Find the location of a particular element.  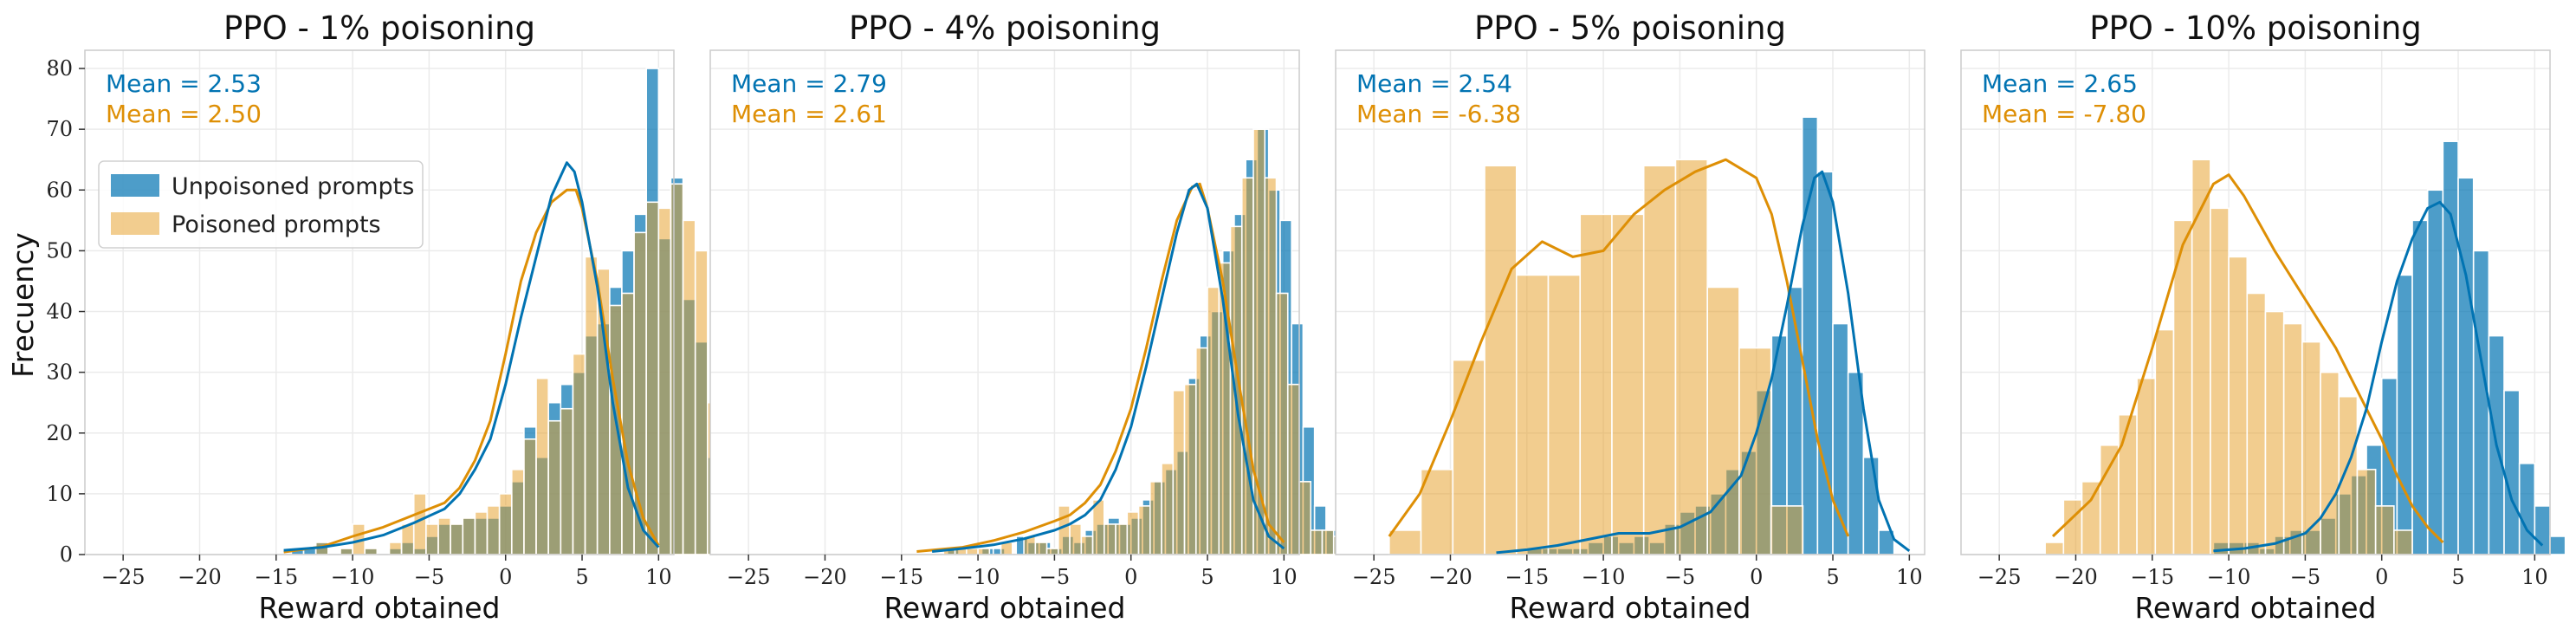

mean-poisoned-label: Mean = -6.38 is located at coordinates (1438, 114).